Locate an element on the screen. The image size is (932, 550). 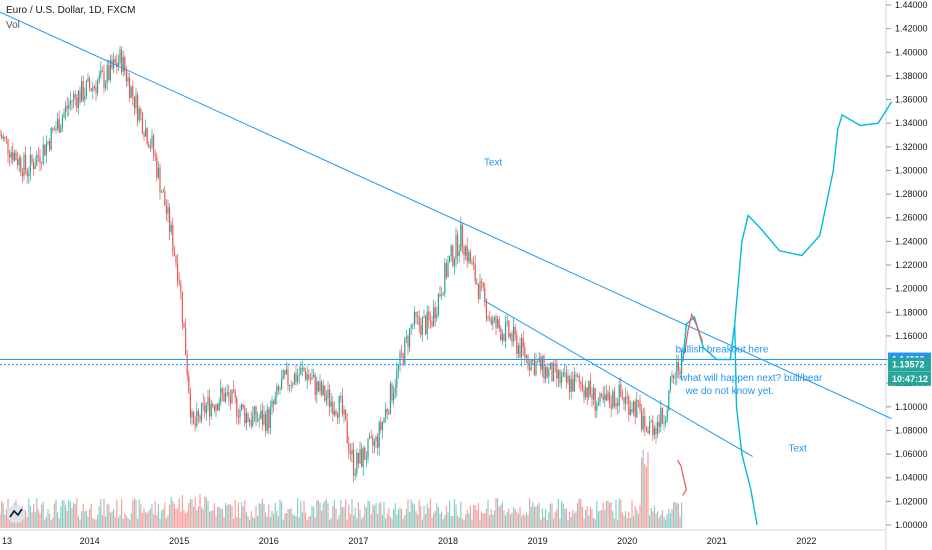
bullish-projection-drawing is located at coordinates (787, 231).